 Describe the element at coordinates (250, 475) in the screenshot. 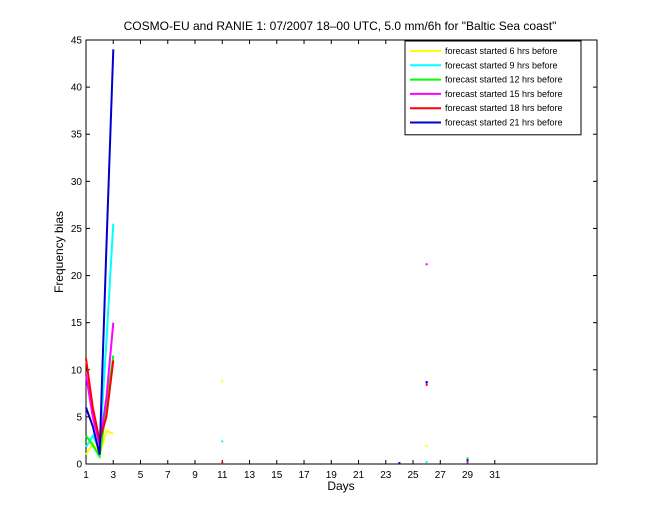

I see `x-tick-label: 13` at that location.